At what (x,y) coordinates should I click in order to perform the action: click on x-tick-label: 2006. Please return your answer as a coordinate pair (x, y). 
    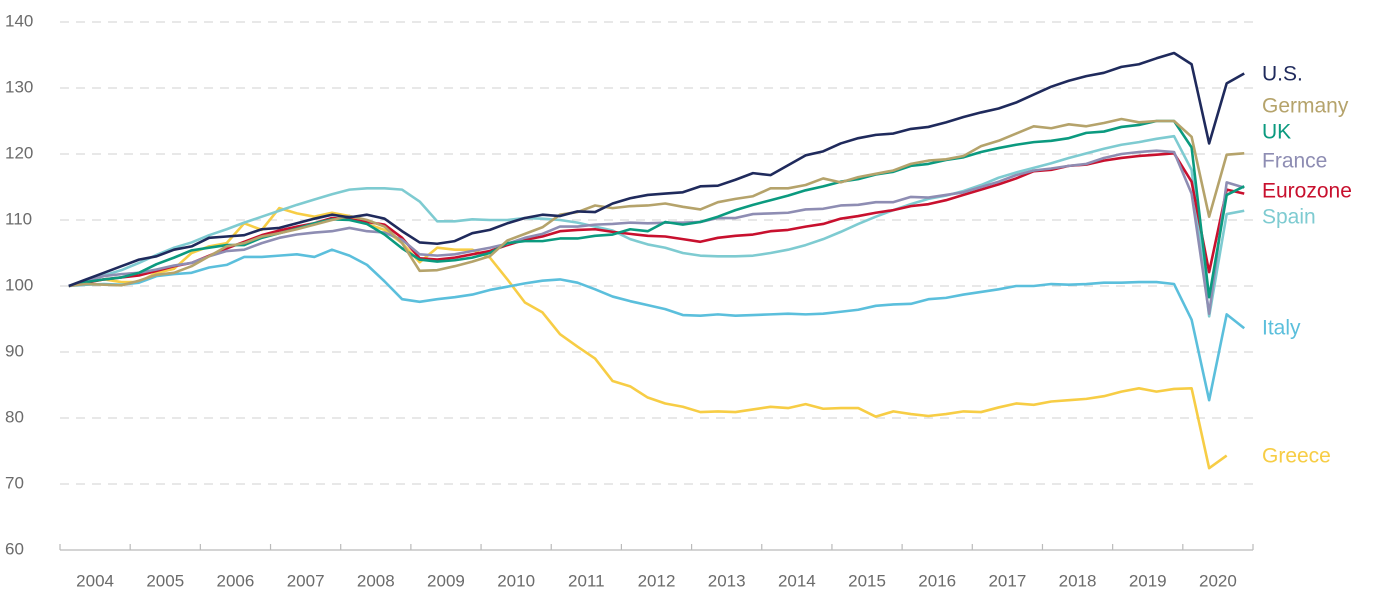
    Looking at the image, I should click on (236, 580).